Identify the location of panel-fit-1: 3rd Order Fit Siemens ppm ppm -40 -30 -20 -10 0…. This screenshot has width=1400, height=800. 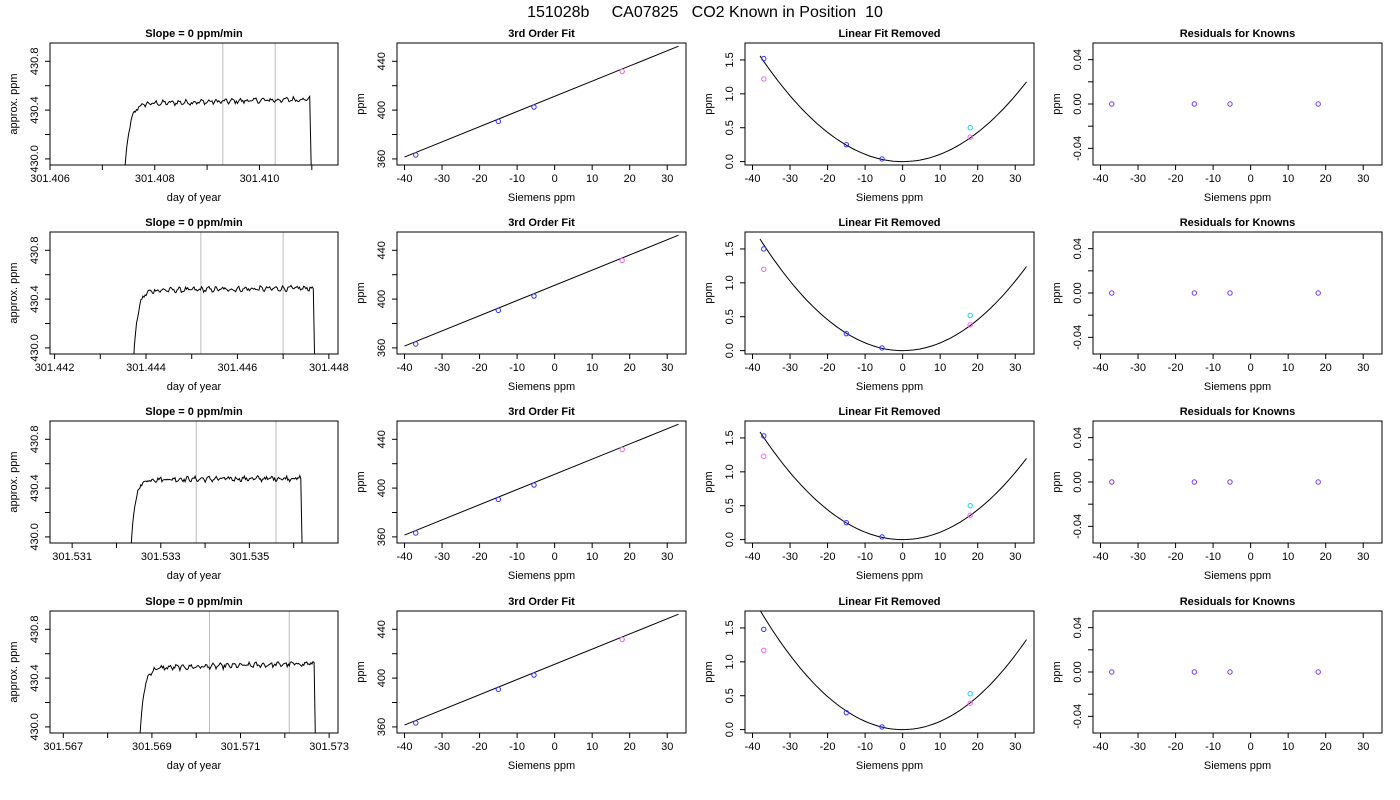
(521, 116).